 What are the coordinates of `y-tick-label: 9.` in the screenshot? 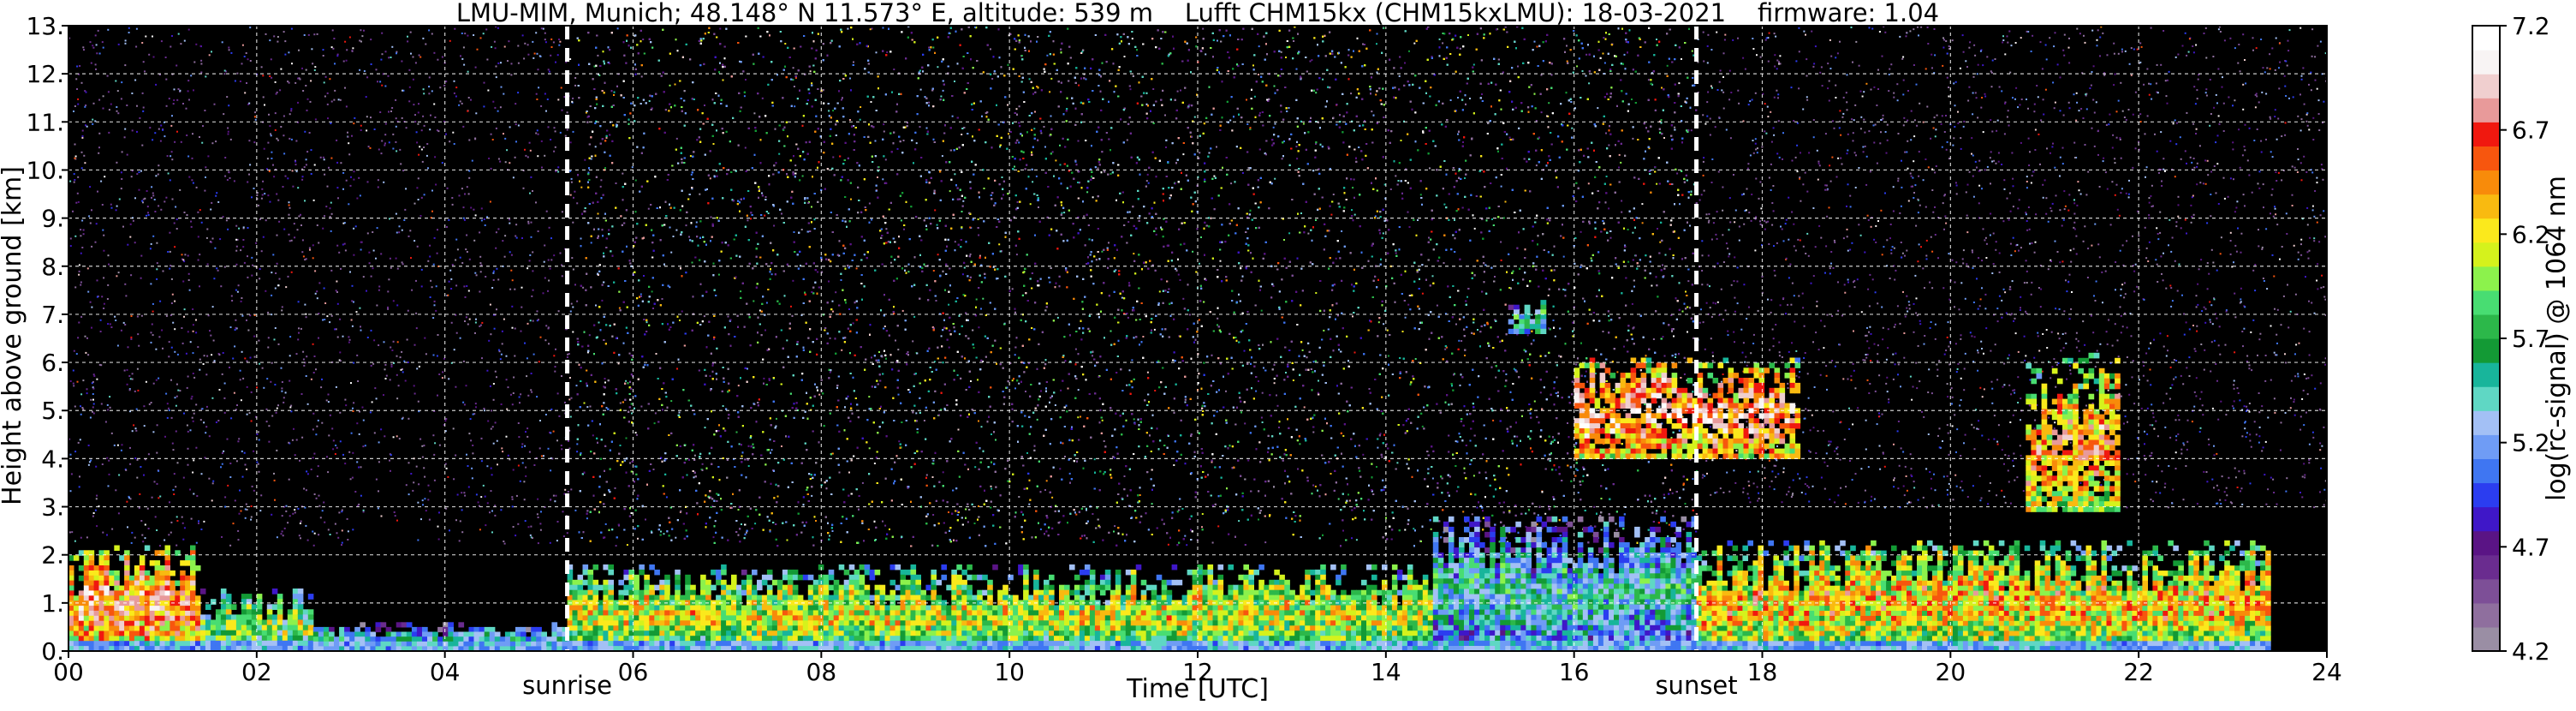 It's located at (53, 219).